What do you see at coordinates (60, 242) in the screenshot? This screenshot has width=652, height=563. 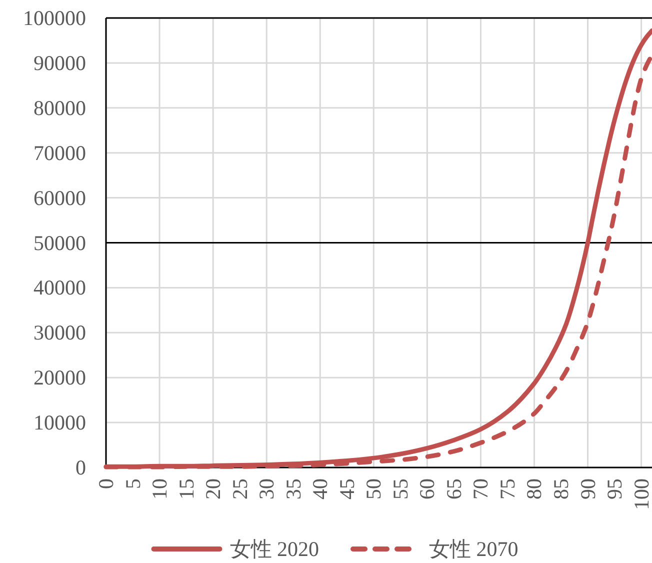 I see `y-tick-label: 50000` at bounding box center [60, 242].